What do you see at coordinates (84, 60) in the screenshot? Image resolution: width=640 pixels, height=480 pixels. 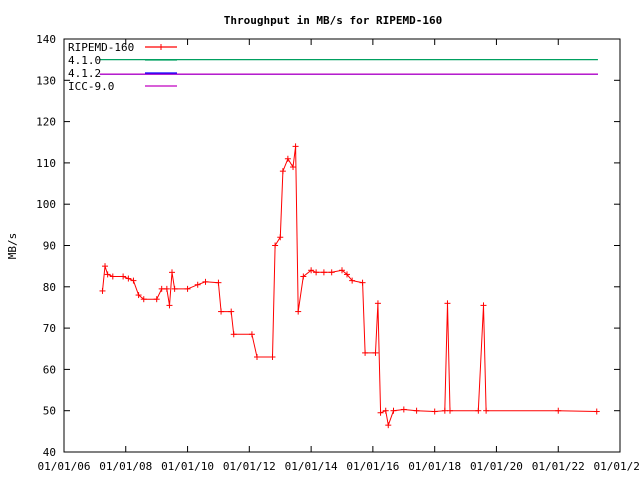 I see `legend-label: 4.1.0` at bounding box center [84, 60].